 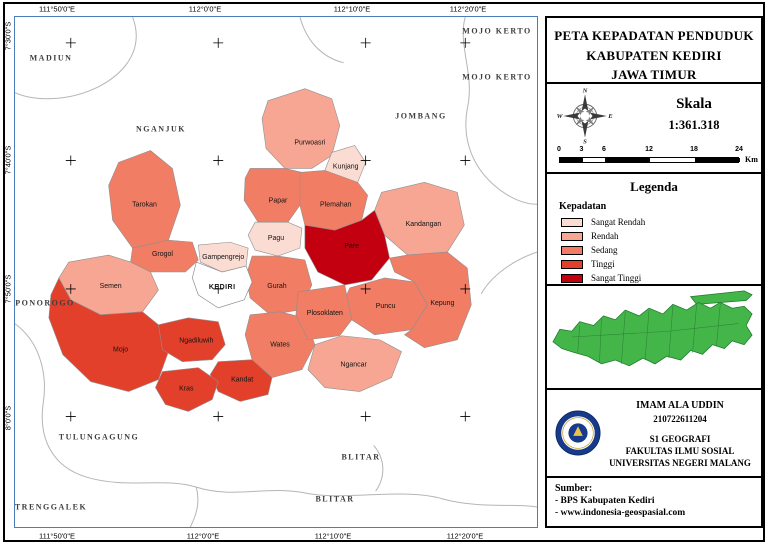 I want to click on compass-rose-icon: N E S W, so click(x=585, y=116).